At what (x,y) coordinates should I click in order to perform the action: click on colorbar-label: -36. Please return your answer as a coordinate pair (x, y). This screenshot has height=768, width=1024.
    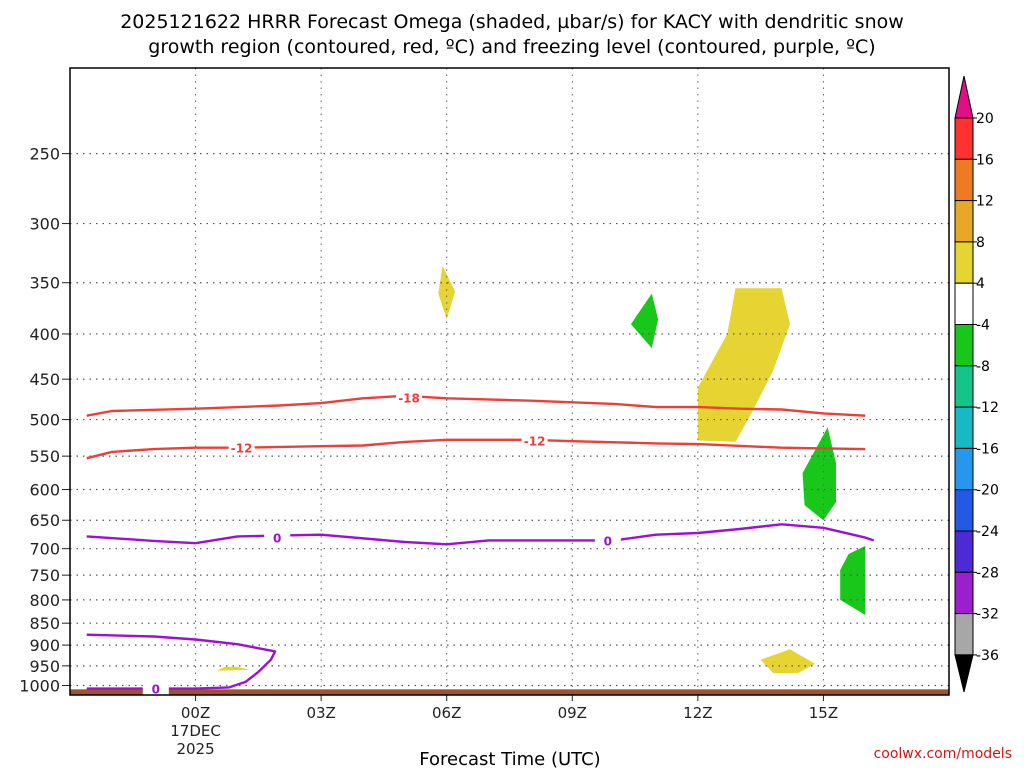
    Looking at the image, I should click on (987, 656).